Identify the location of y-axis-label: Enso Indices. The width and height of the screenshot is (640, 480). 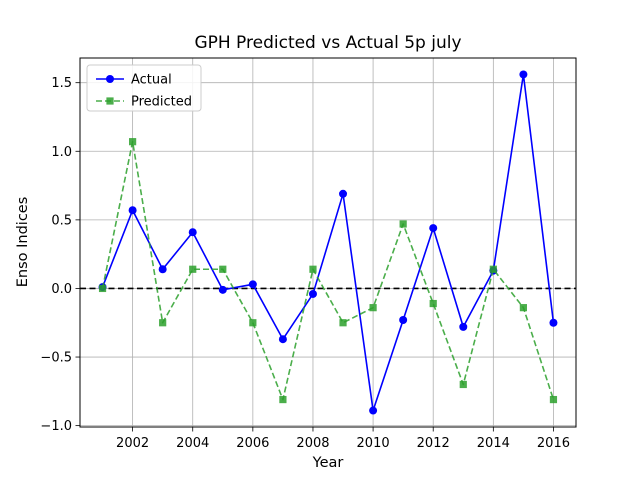
(23, 242).